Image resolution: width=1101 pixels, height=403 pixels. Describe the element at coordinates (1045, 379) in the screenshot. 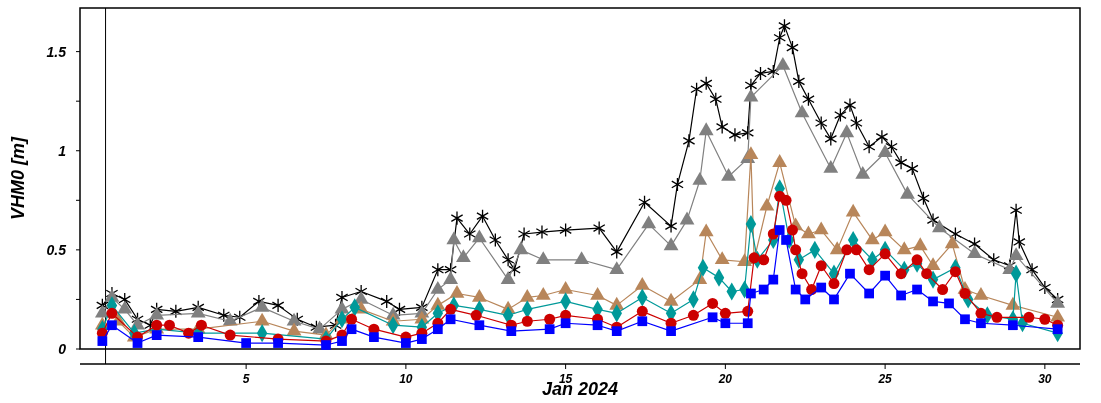

I see `x-tick-label: 30` at that location.